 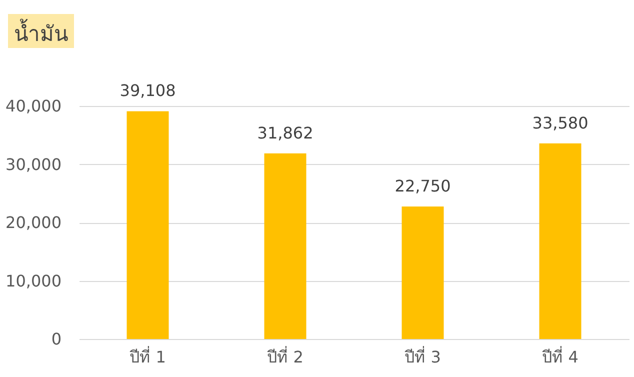 What do you see at coordinates (285, 132) in the screenshot?
I see `data-label: 31,862` at bounding box center [285, 132].